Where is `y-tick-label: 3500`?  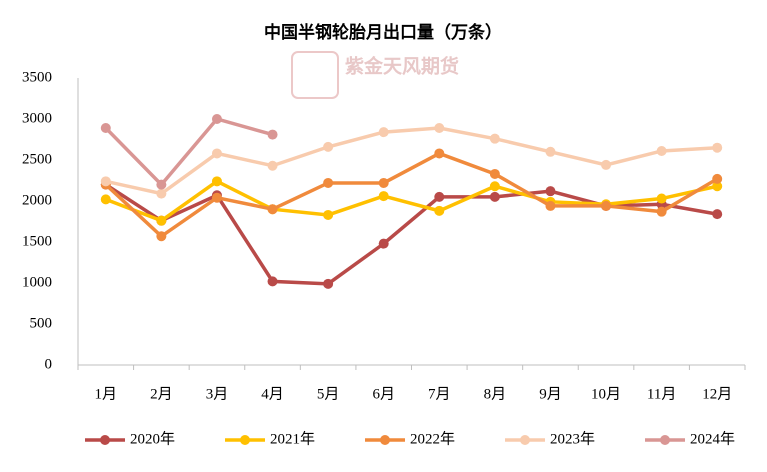 y-tick-label: 3500 is located at coordinates (37, 77).